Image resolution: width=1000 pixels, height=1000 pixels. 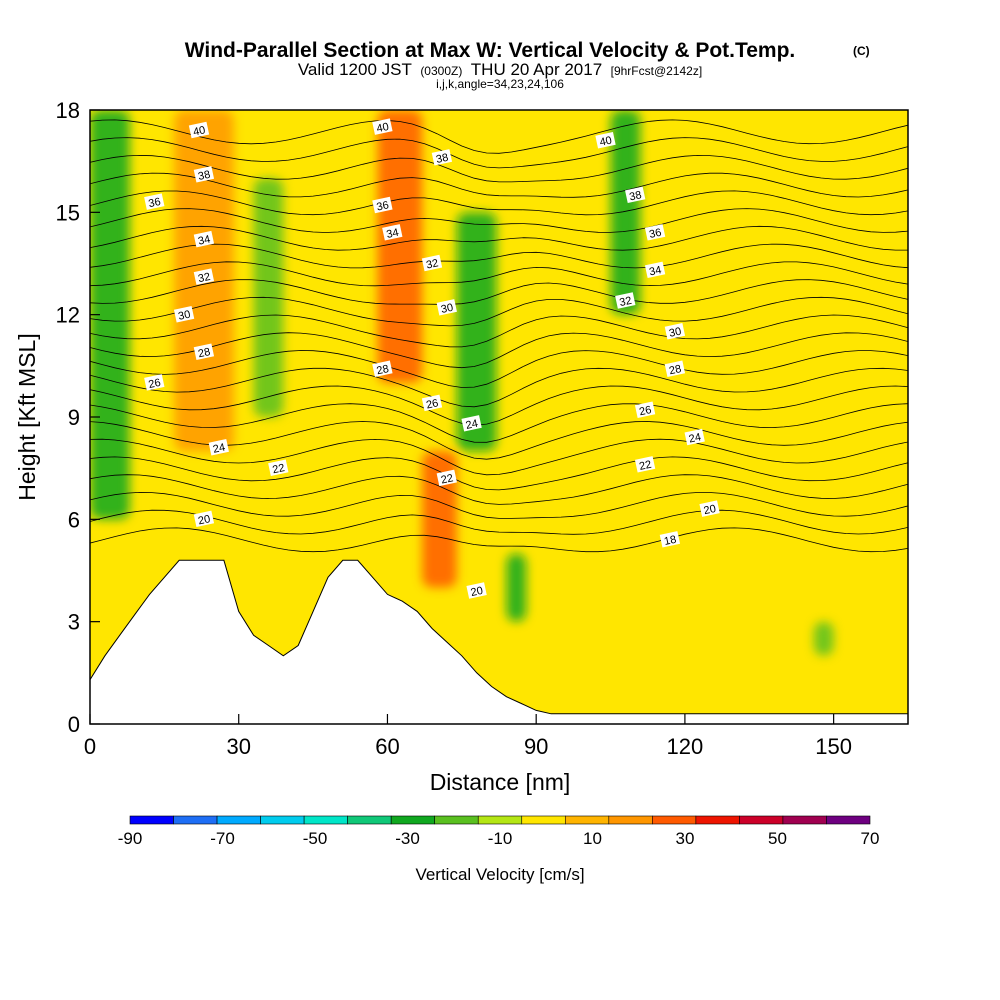 What do you see at coordinates (861, 51) in the screenshot?
I see `title-mark: (C)` at bounding box center [861, 51].